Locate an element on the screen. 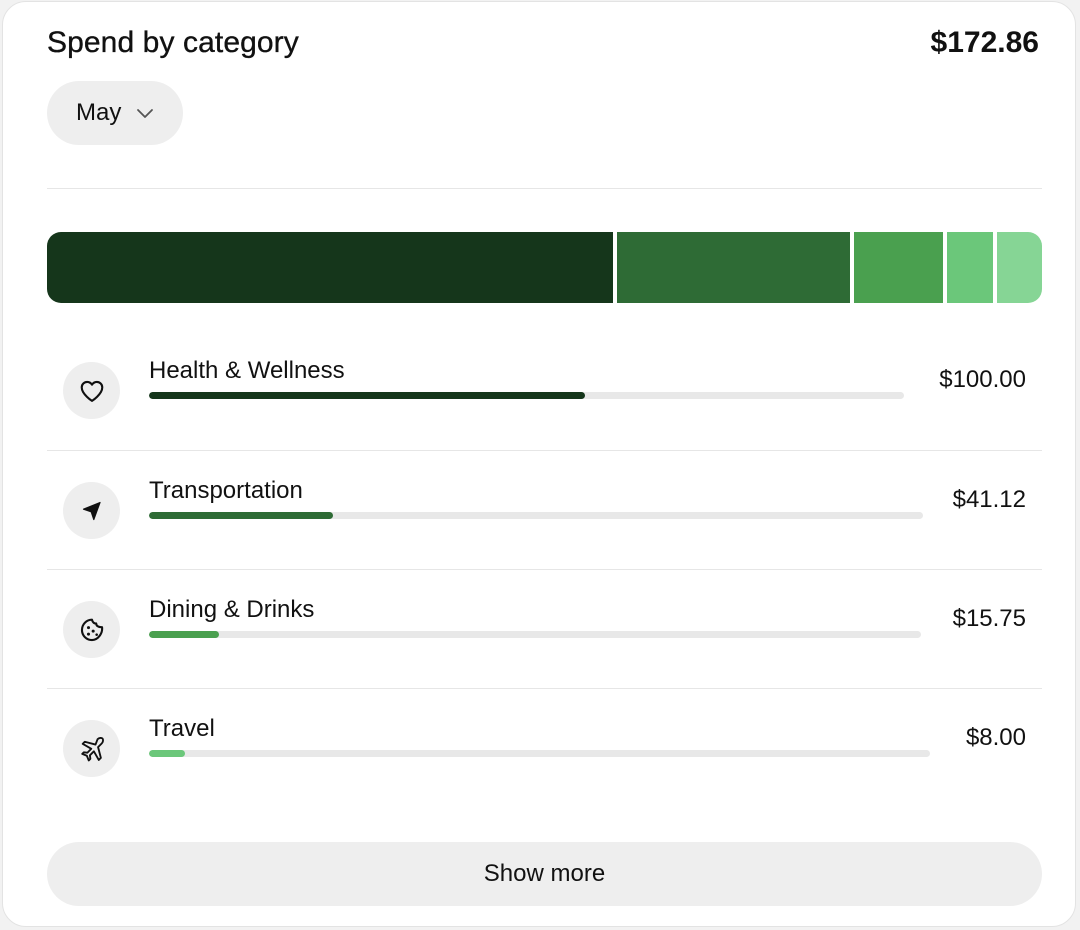 This screenshot has height=930, width=1080. category-name: Dining & Drinks is located at coordinates (232, 609).